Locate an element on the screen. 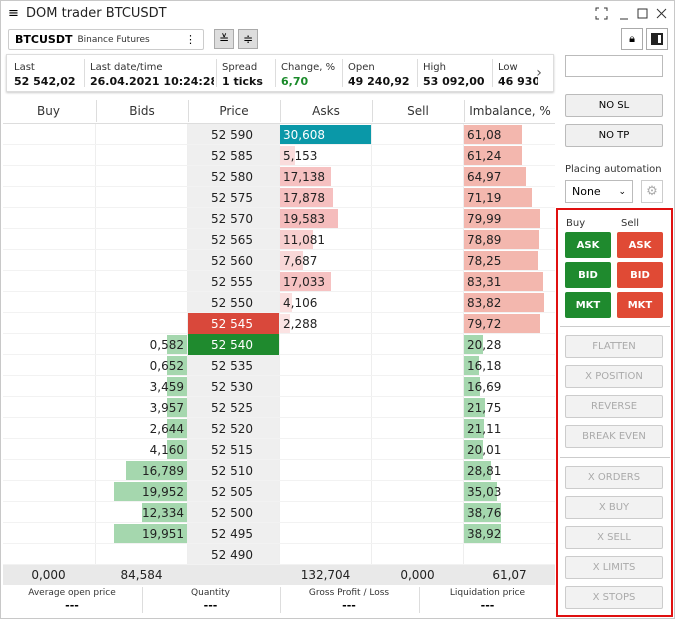  imbalance-value: 78,25 is located at coordinates (484, 260).